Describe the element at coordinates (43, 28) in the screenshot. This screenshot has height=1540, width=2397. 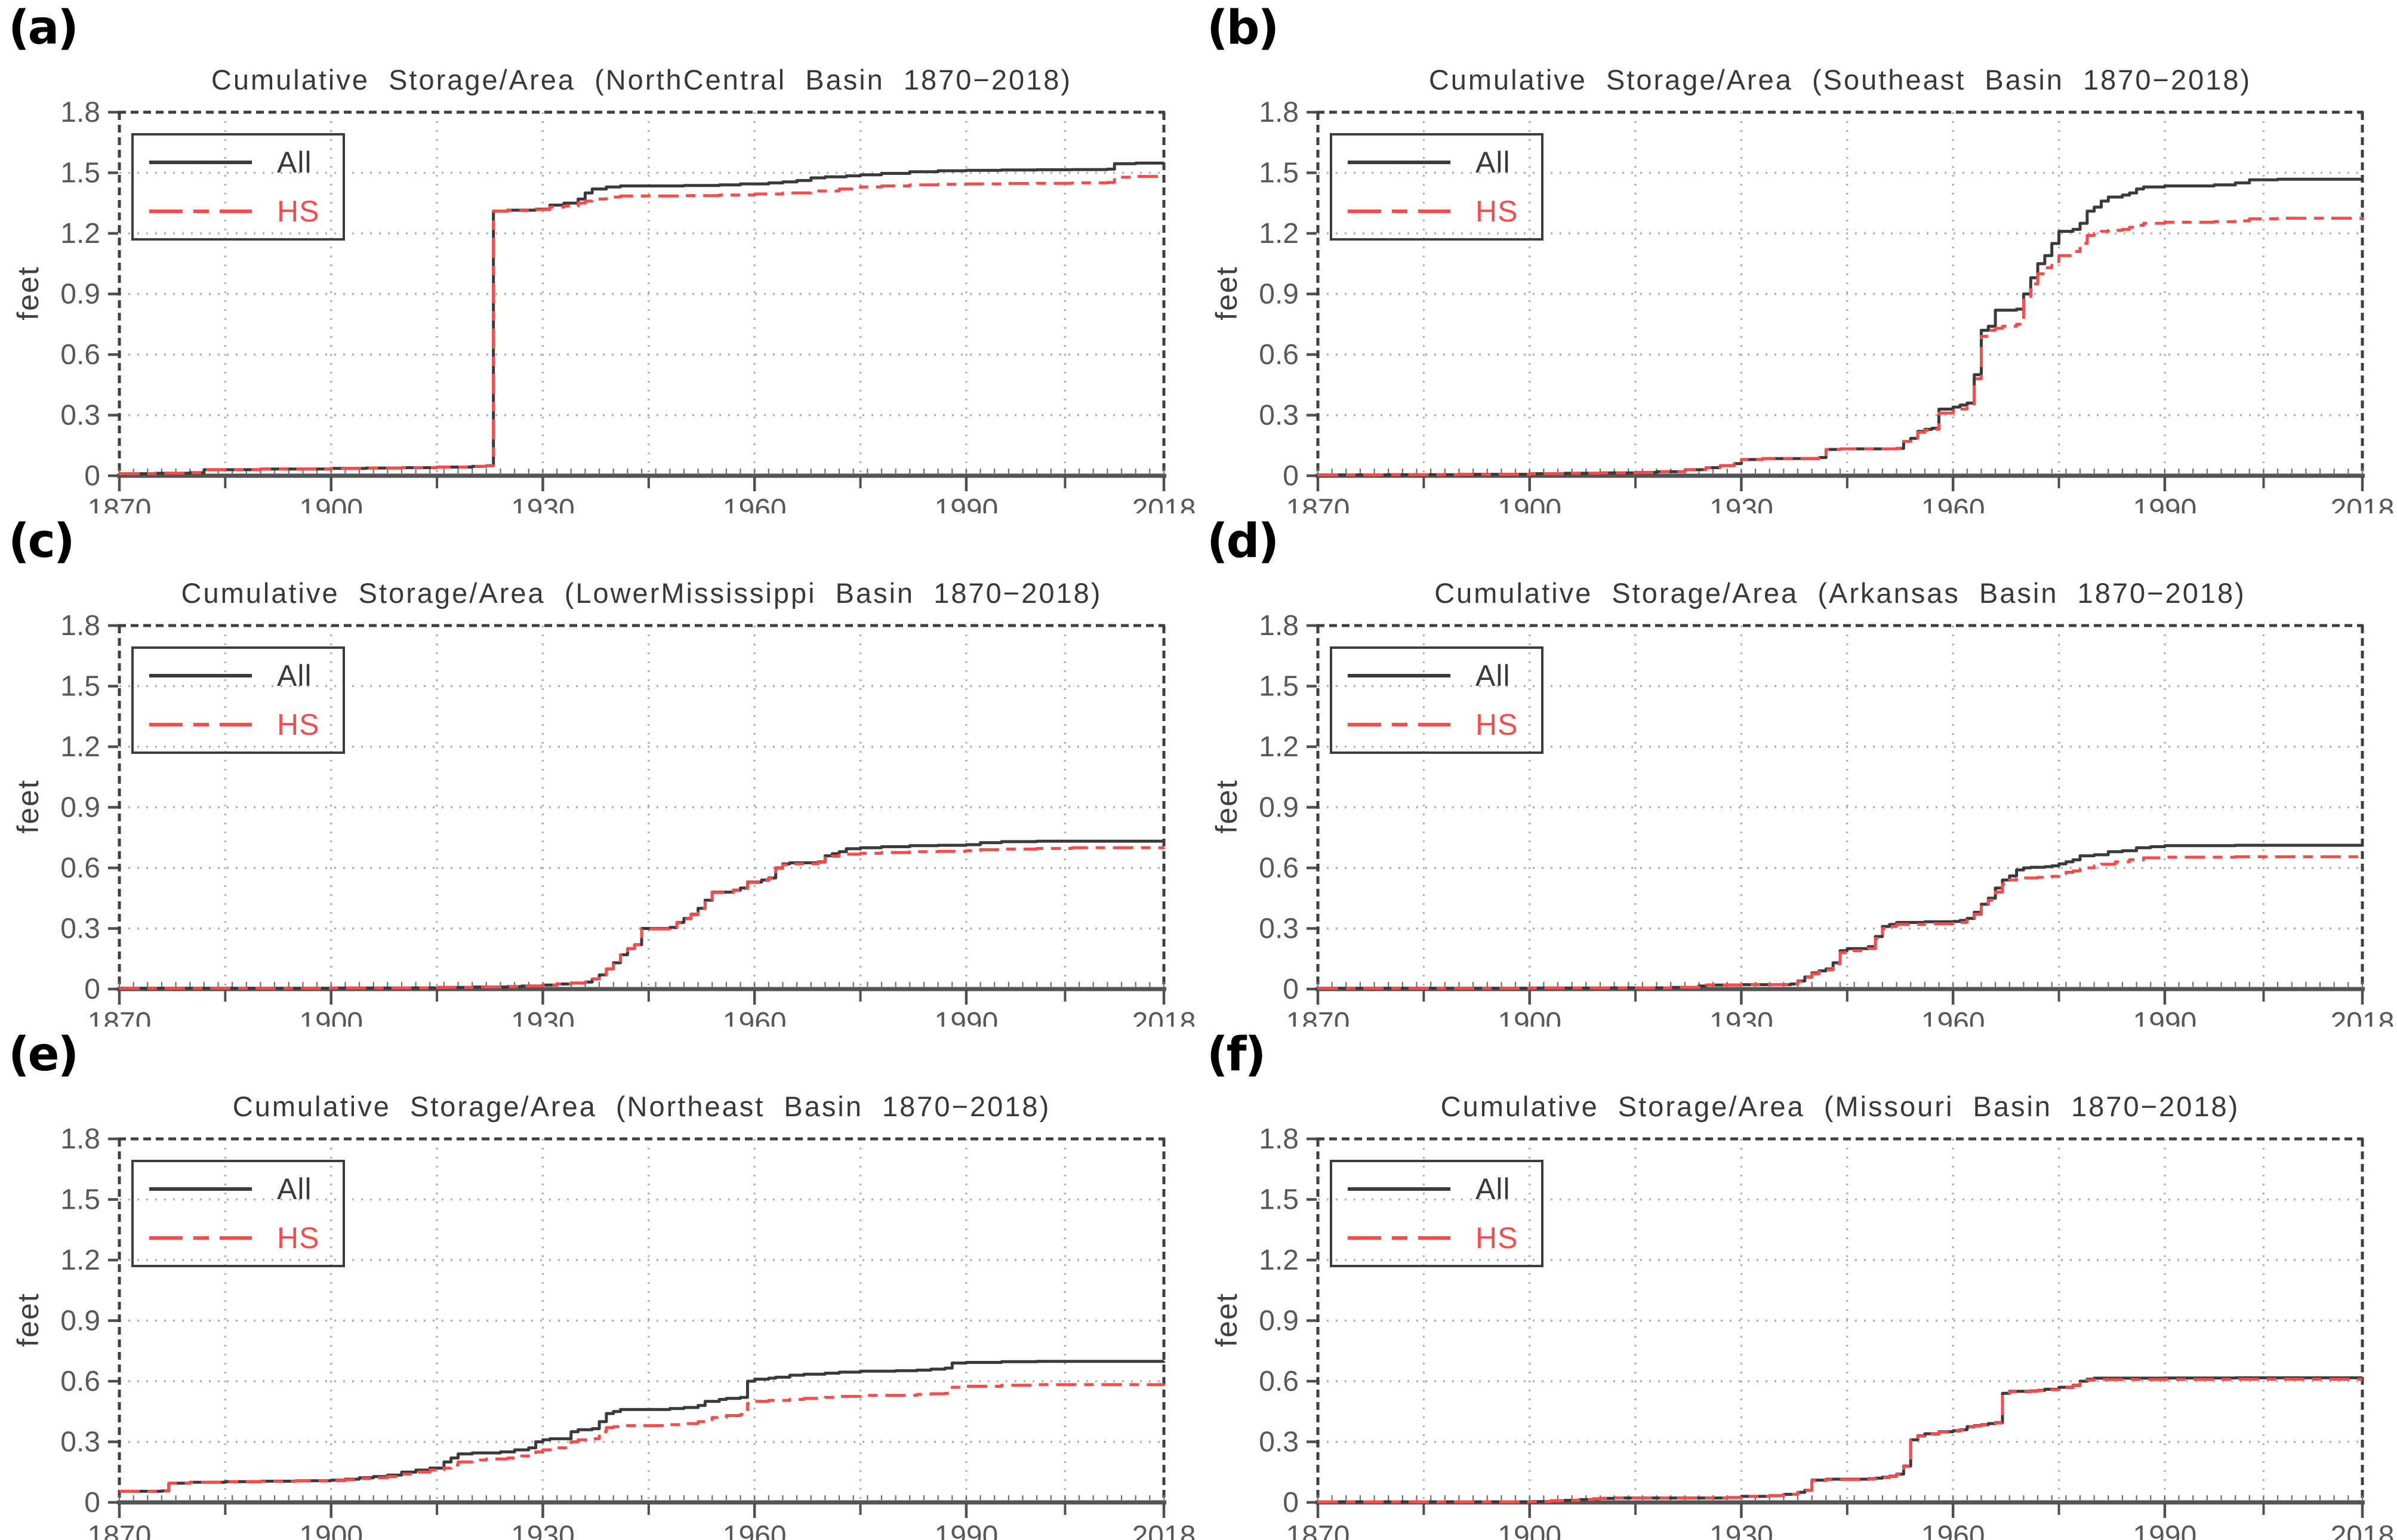
I see `panel-letter-a: (a)` at that location.